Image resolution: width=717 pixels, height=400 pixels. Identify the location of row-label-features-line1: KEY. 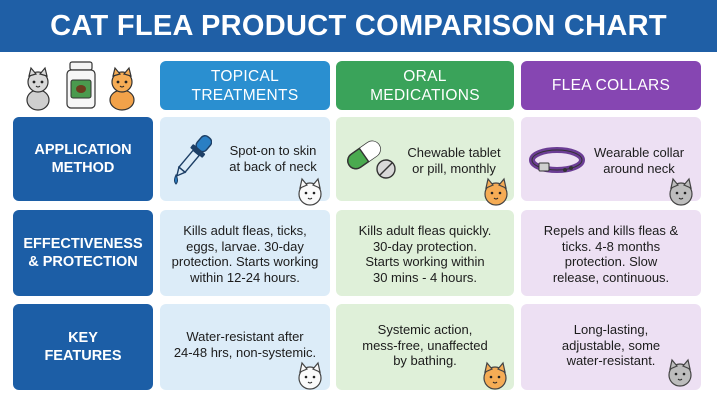
(83, 338).